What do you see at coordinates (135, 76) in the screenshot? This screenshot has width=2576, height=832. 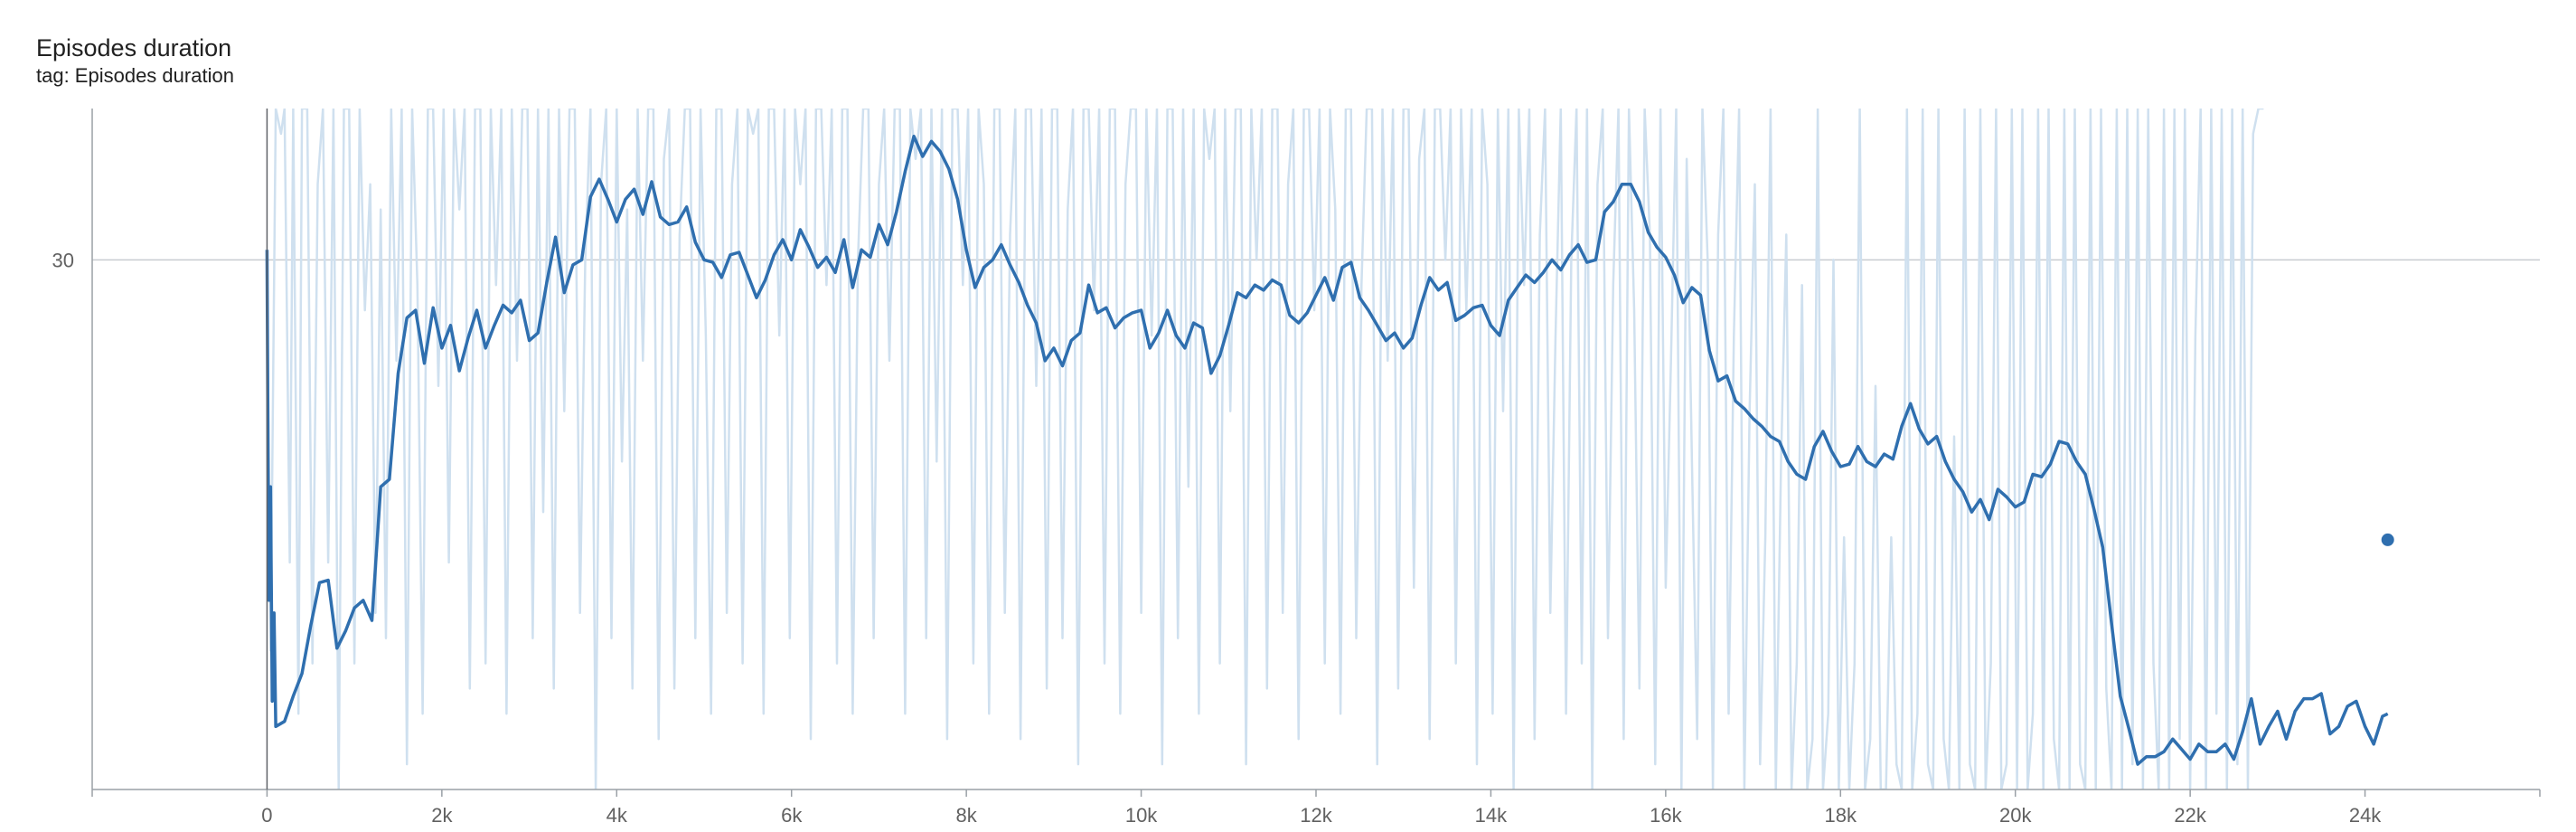 I see `chart-tag: tag: Episodes duration` at bounding box center [135, 76].